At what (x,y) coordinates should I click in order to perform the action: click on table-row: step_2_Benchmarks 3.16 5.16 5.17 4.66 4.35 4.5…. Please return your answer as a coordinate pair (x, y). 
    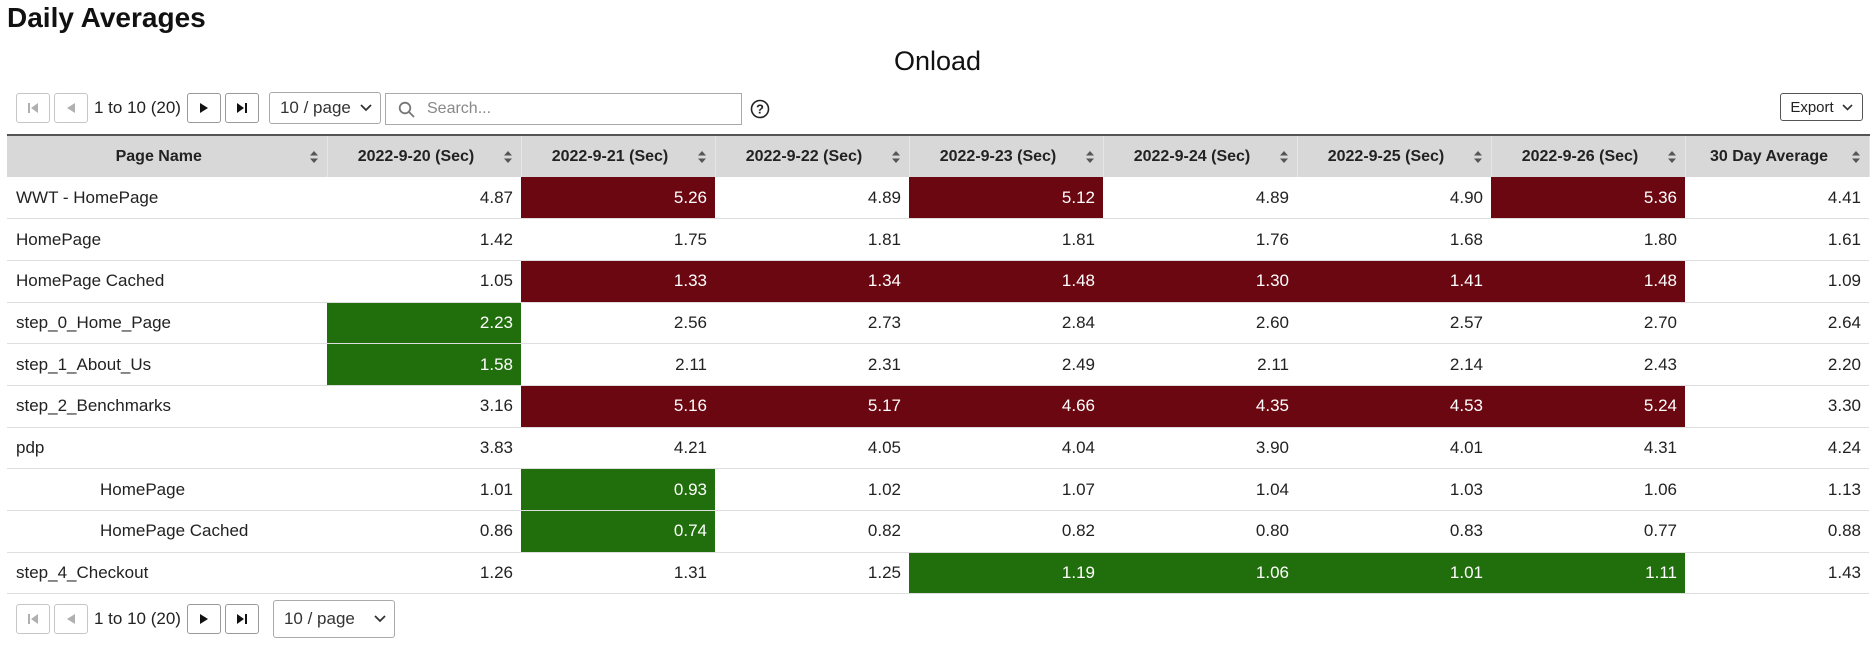
    Looking at the image, I should click on (938, 406).